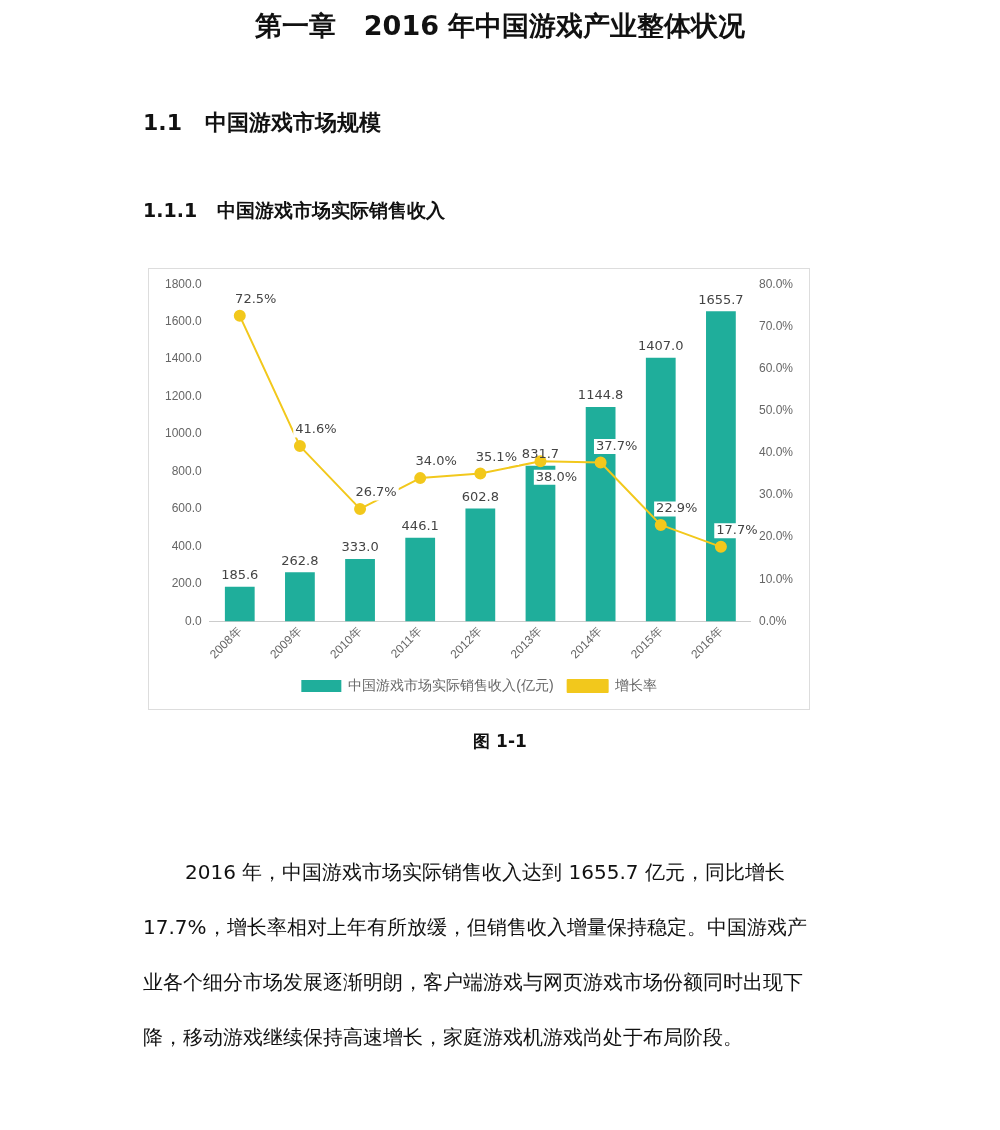 Image resolution: width=1000 pixels, height=1130 pixels. What do you see at coordinates (294, 210) in the screenshot?
I see `text: 1.1.1 中国游戏市场实际销售收入` at bounding box center [294, 210].